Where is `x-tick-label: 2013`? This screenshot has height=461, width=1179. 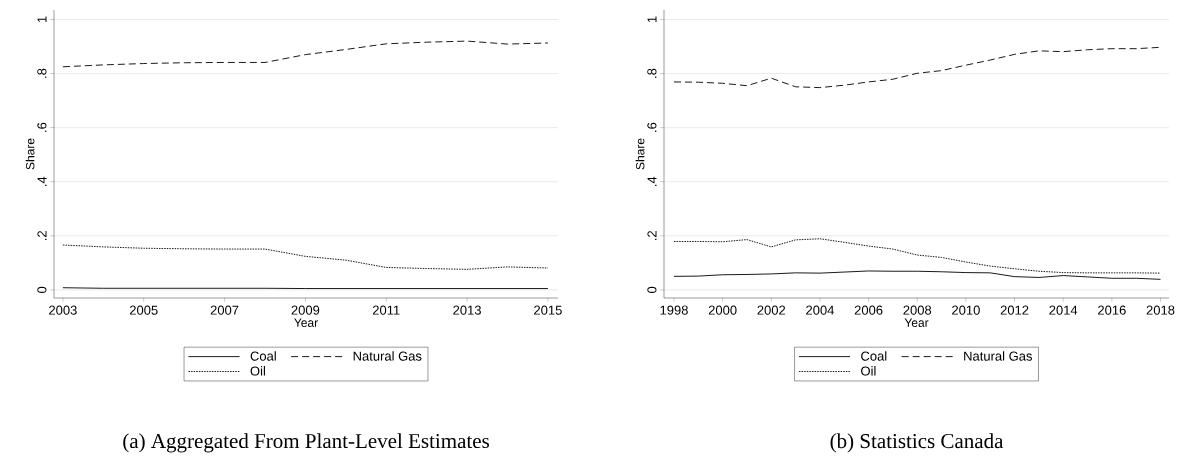 x-tick-label: 2013 is located at coordinates (467, 310).